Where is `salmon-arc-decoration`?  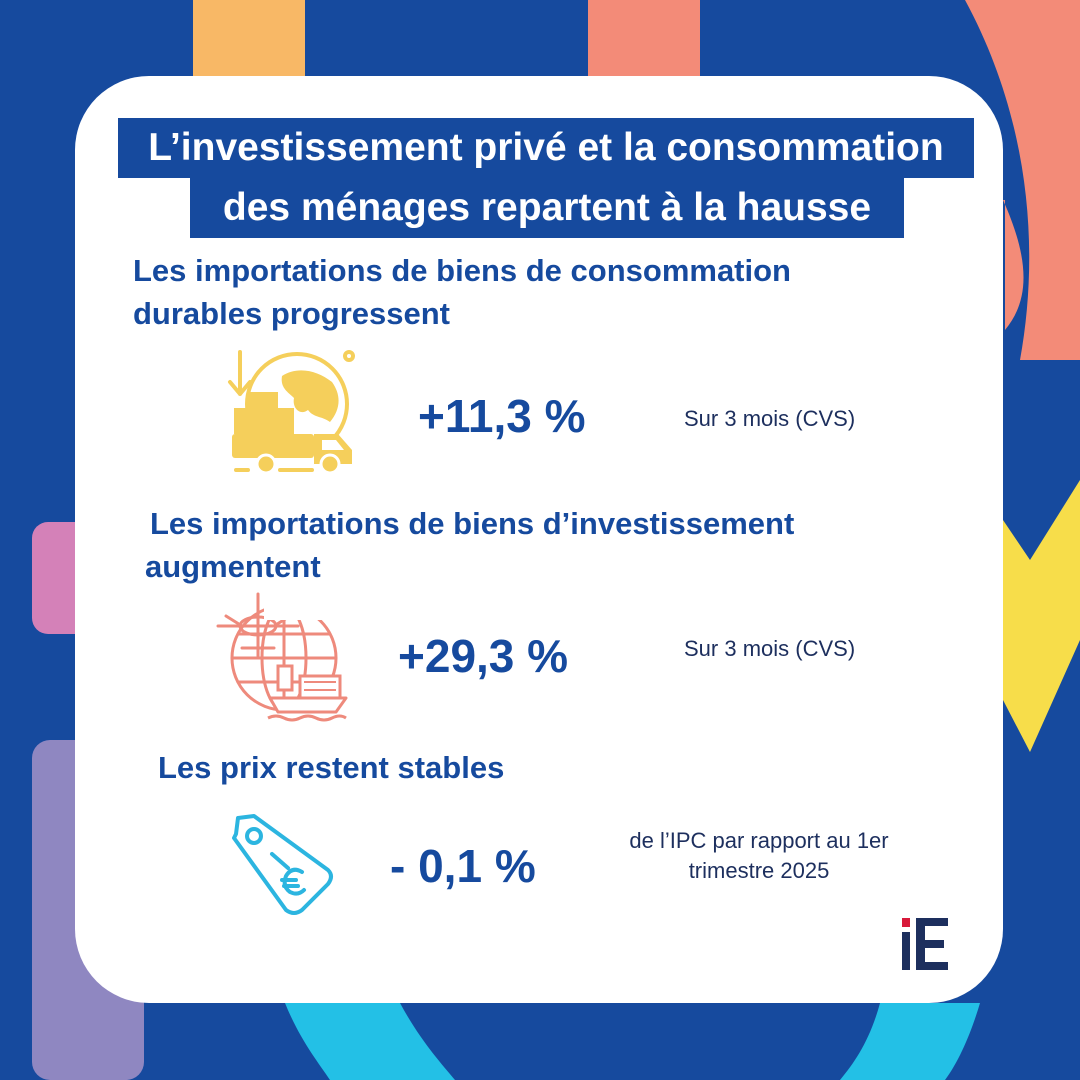
salmon-arc-decoration is located at coordinates (1022, 180).